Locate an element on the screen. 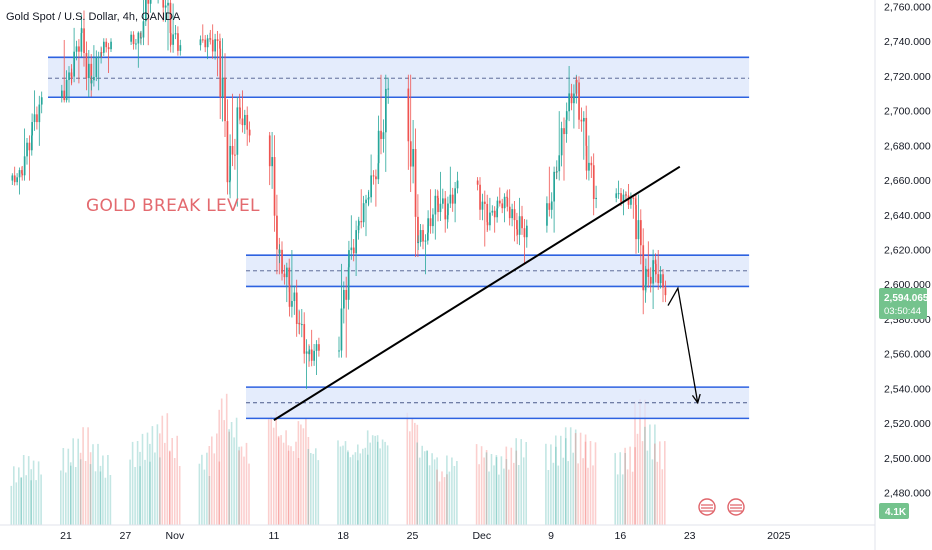  y-tick-label: 2,720.000 is located at coordinates (907, 77).